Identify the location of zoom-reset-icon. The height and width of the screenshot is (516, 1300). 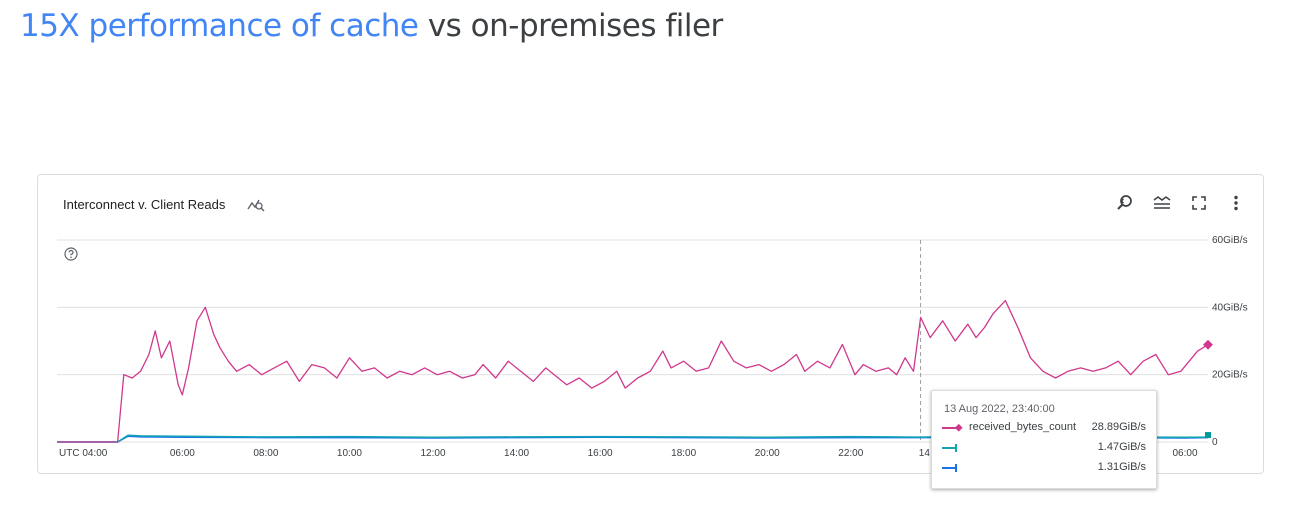
(1125, 203).